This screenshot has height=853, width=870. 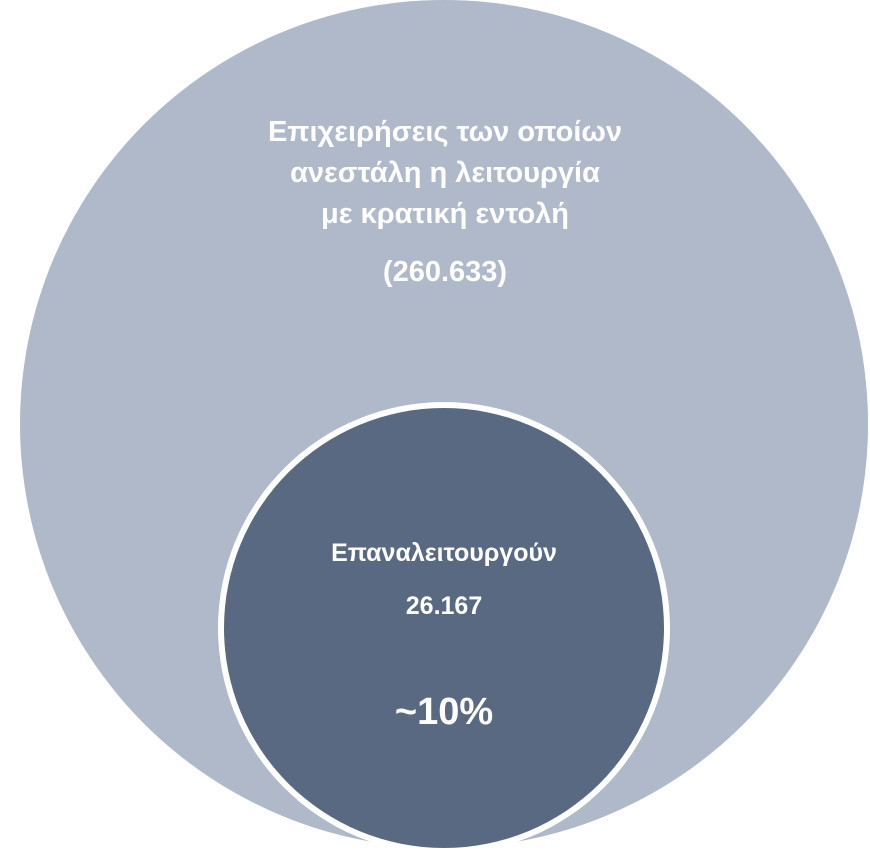 What do you see at coordinates (445, 132) in the screenshot?
I see `outer-label-line-1: Επιχειρήσεις των οποίων` at bounding box center [445, 132].